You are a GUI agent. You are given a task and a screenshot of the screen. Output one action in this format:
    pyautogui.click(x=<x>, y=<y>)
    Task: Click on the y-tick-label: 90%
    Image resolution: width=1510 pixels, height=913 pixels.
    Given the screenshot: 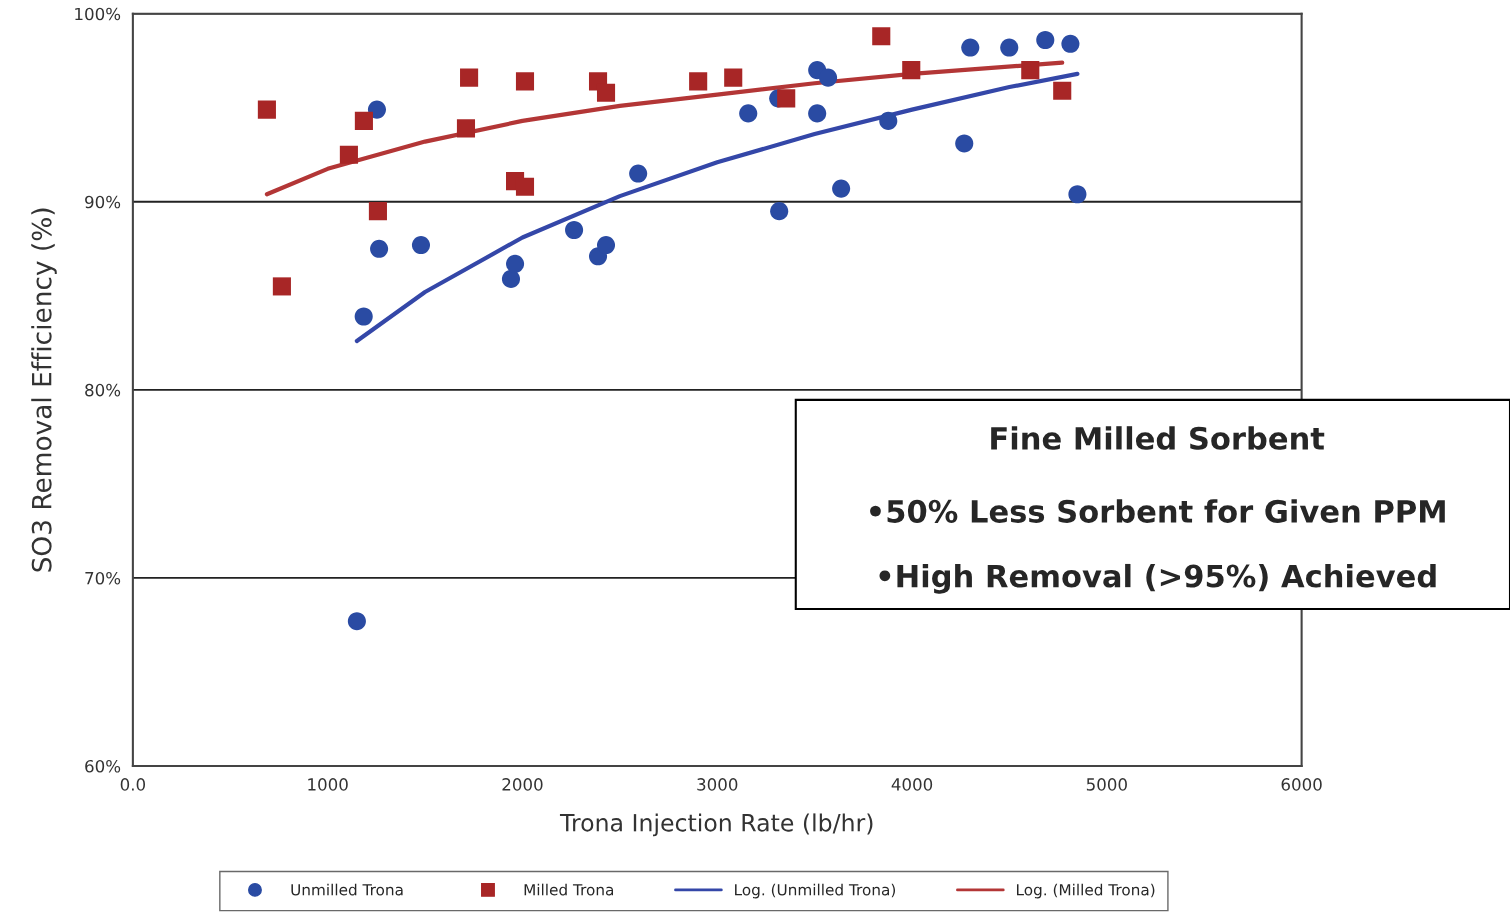 What is the action you would take?
    pyautogui.click(x=103, y=202)
    